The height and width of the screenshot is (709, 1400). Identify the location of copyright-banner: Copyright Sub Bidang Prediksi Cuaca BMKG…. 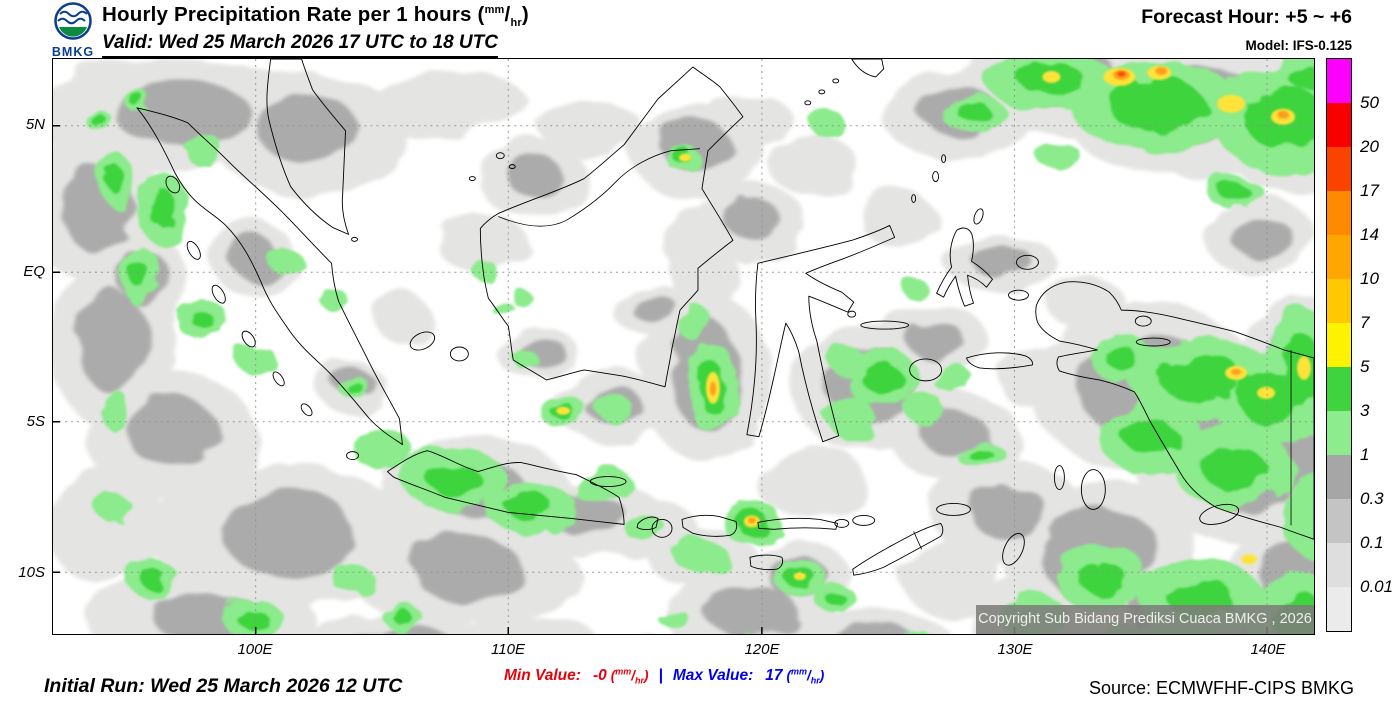
(1145, 619).